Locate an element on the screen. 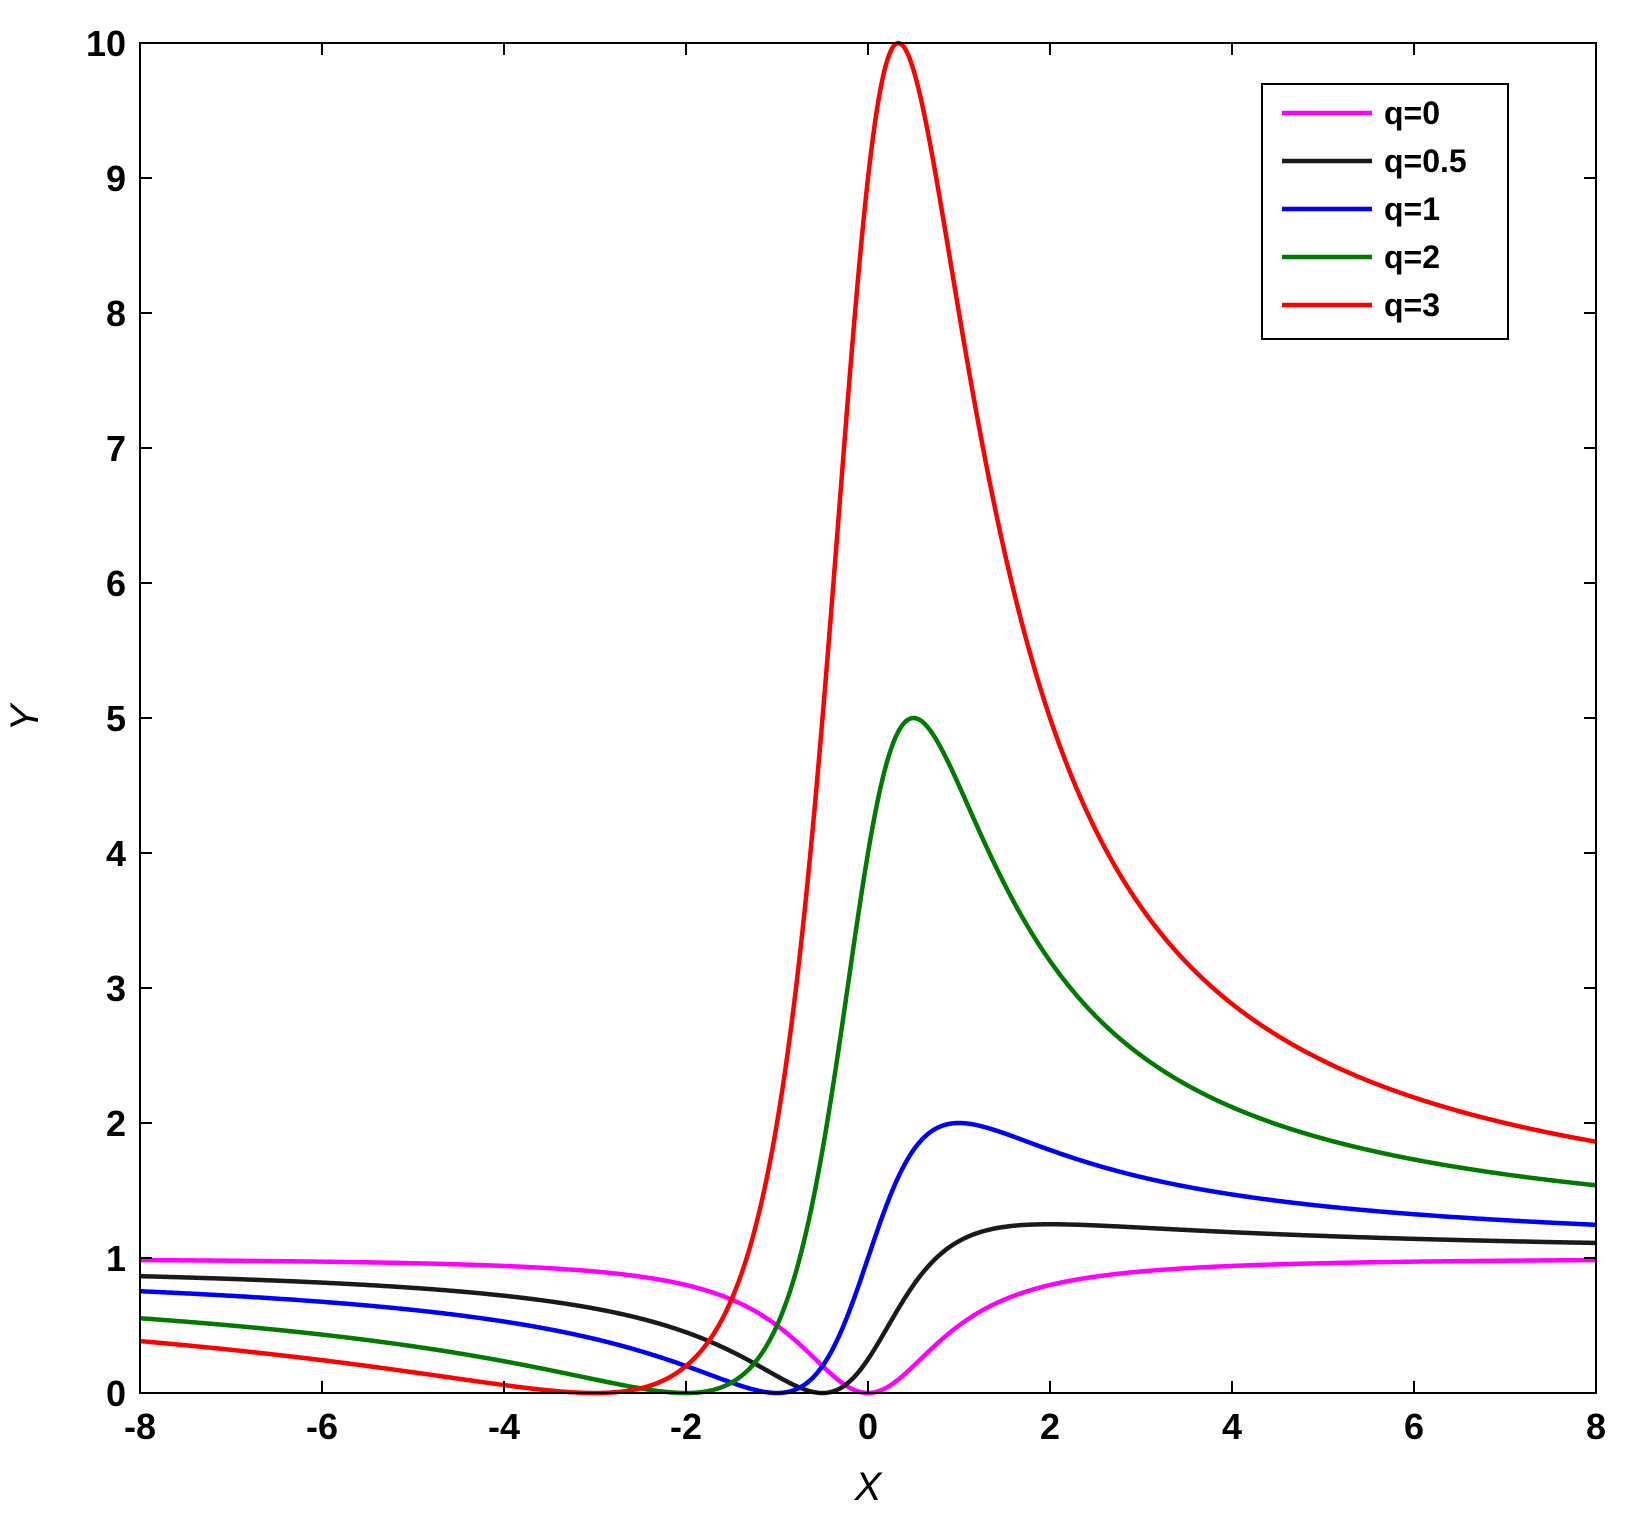 The width and height of the screenshot is (1628, 1528). x-tick-label: -4 is located at coordinates (504, 1426).